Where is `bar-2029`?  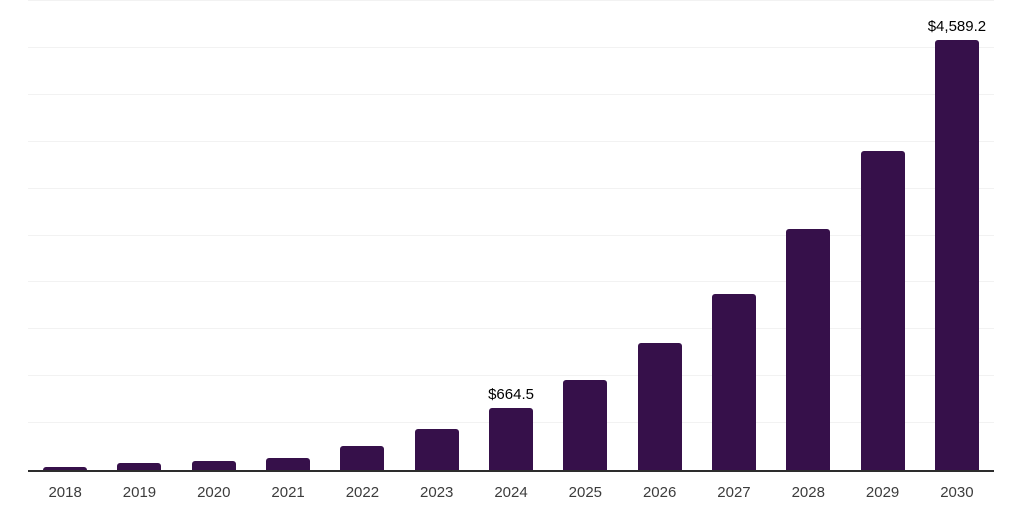
bar-2029 is located at coordinates (882, 310).